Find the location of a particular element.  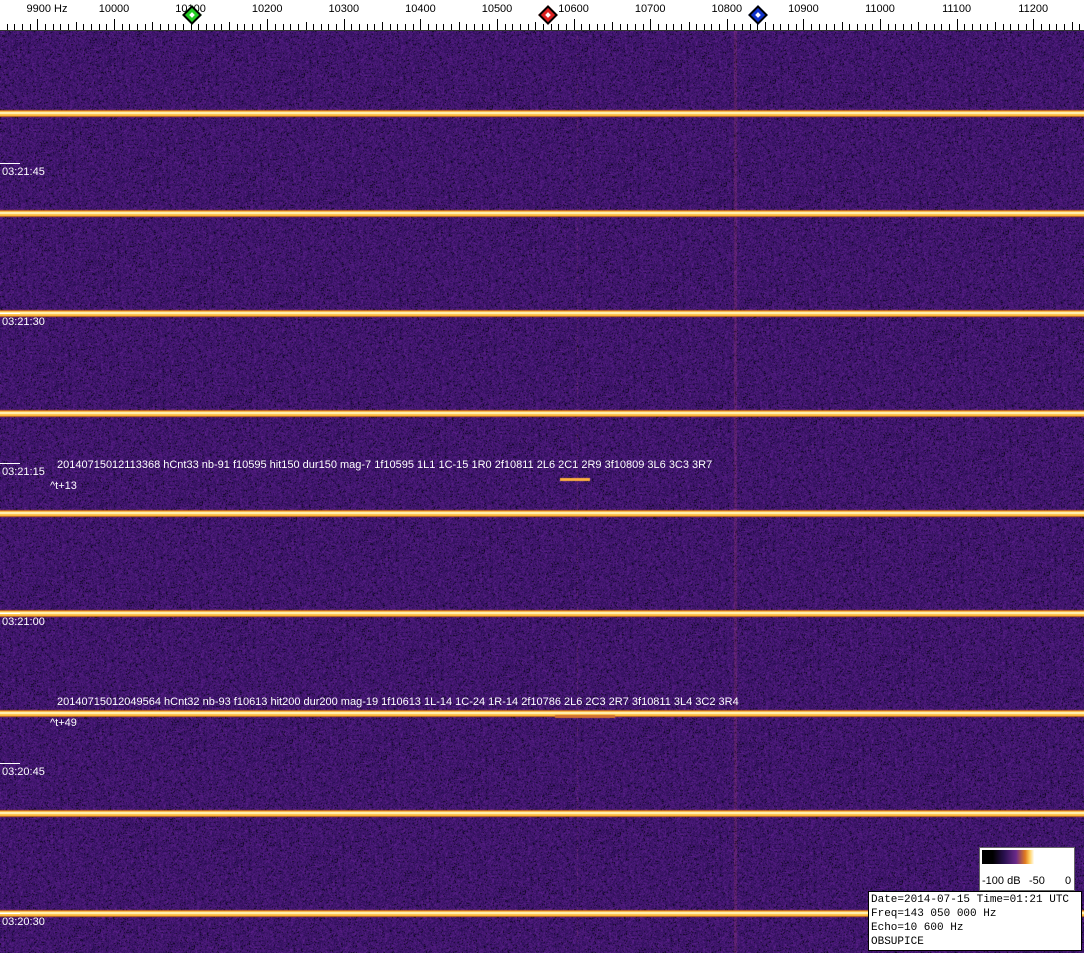

time-label: 03:21:00 is located at coordinates (22, 620).